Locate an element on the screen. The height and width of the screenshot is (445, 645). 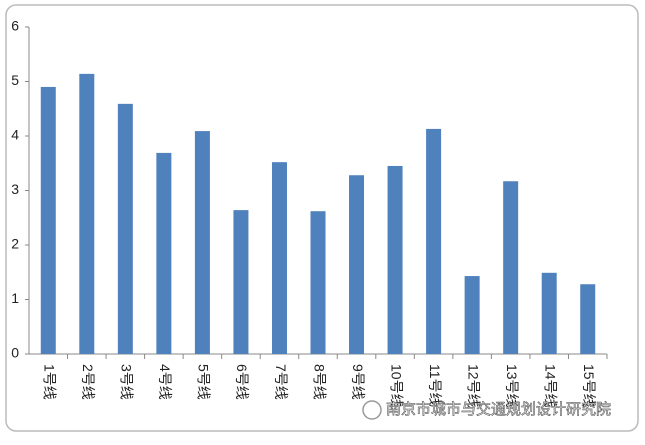
x-tick-label: 2号线 is located at coordinates (88, 382).